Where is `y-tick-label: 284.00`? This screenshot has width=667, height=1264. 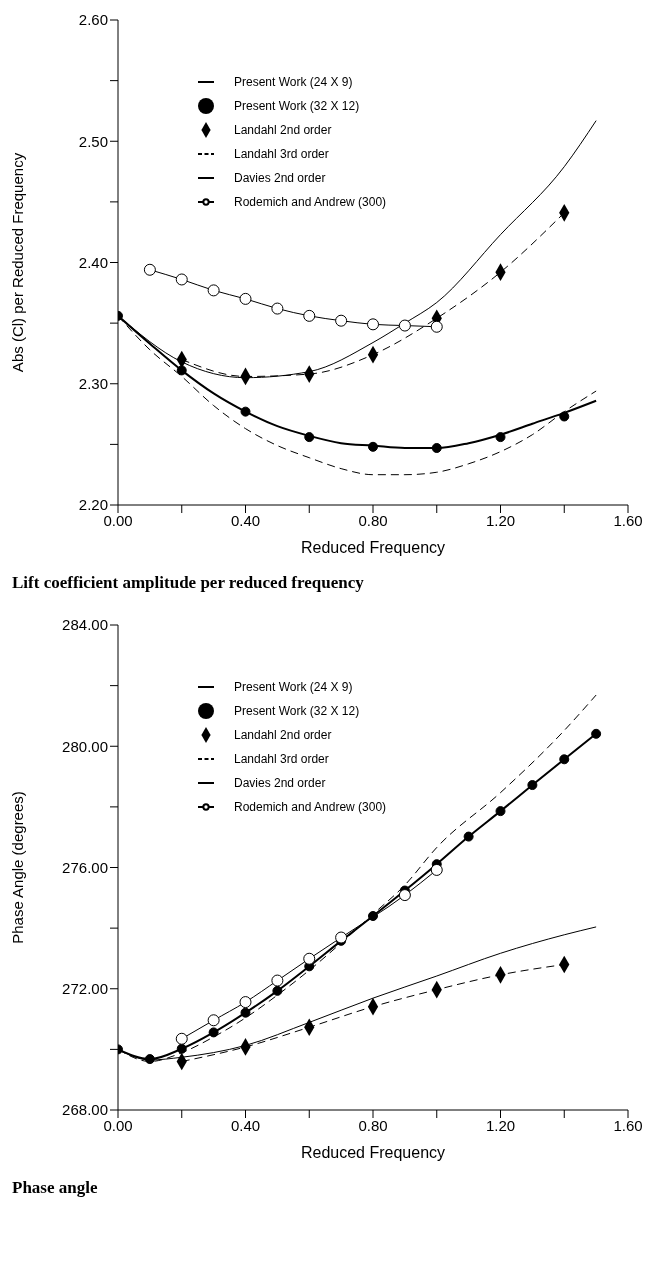
y-tick-label: 284.00 is located at coordinates (85, 625).